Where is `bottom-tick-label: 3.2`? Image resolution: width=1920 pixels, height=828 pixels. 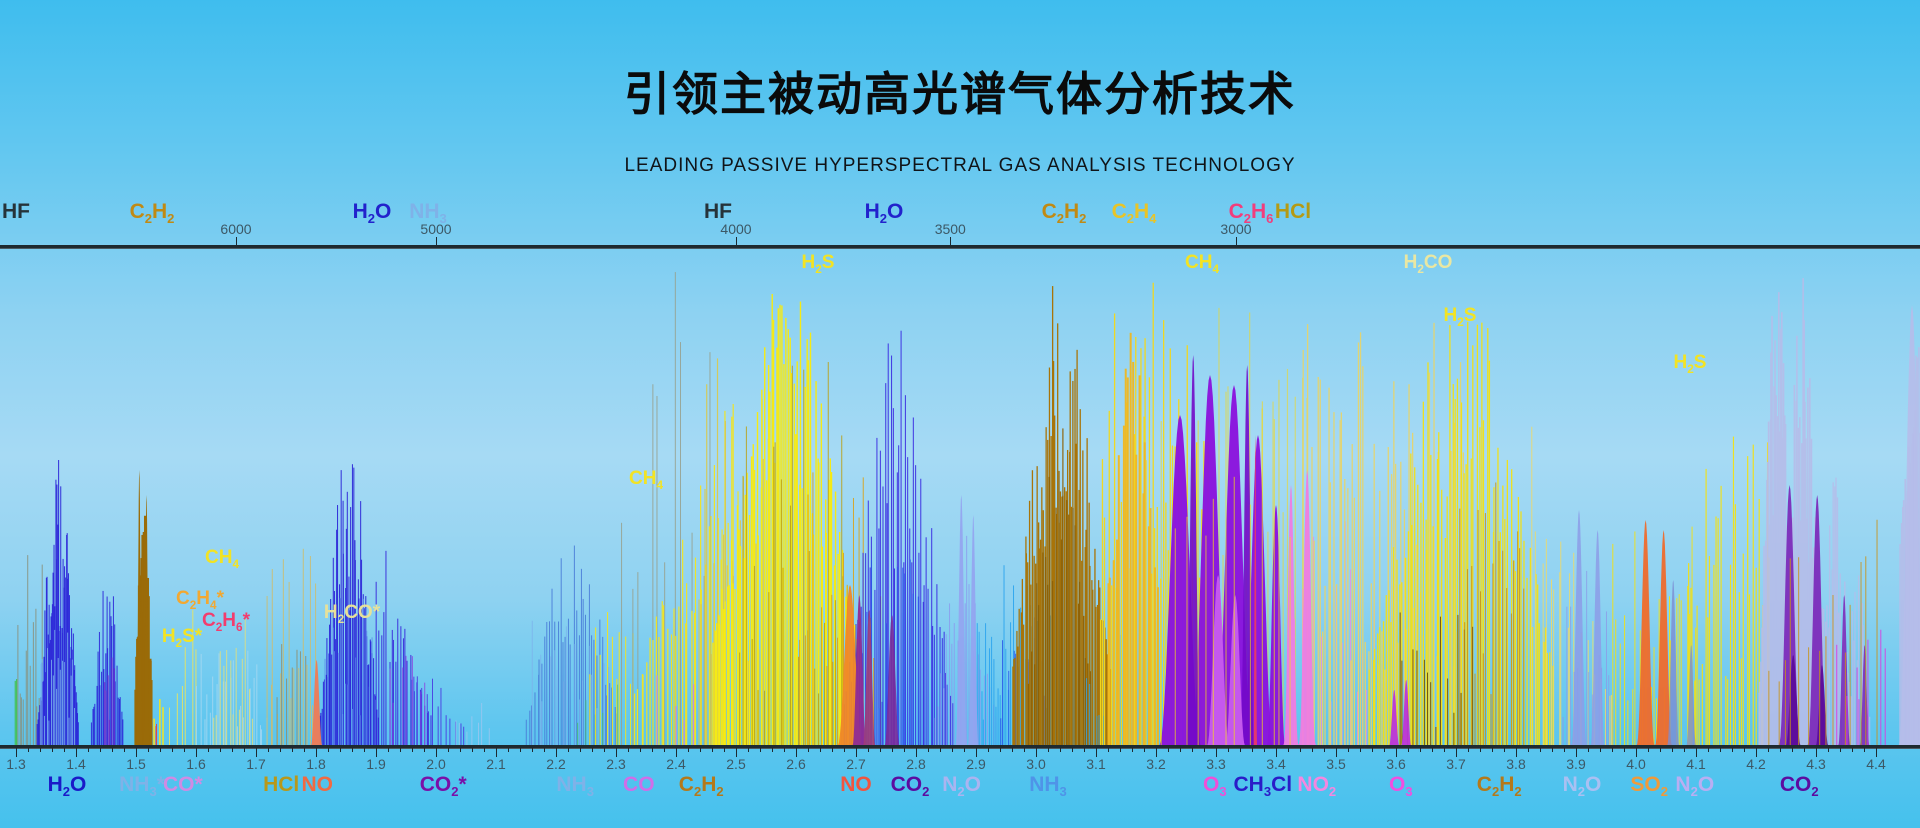 bottom-tick-label: 3.2 is located at coordinates (1156, 764).